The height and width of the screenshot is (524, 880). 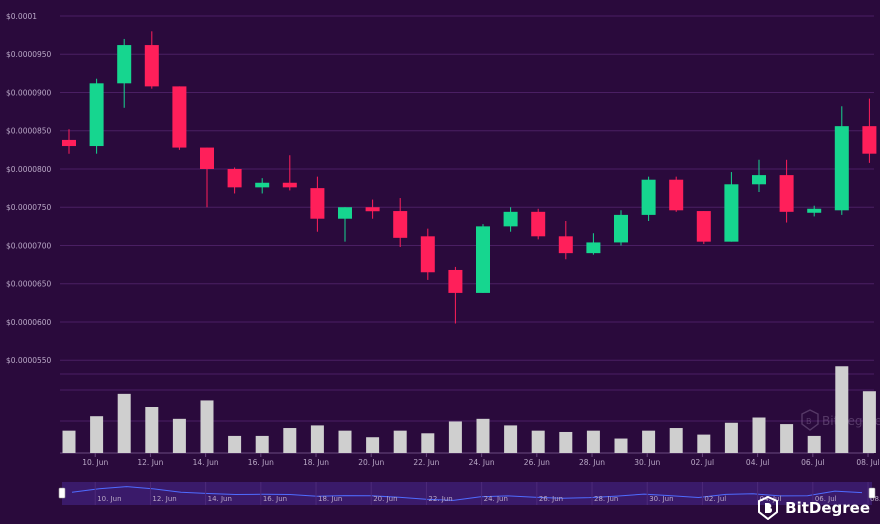 I want to click on y-tick-label: $0.0000800, so click(x=29, y=169).